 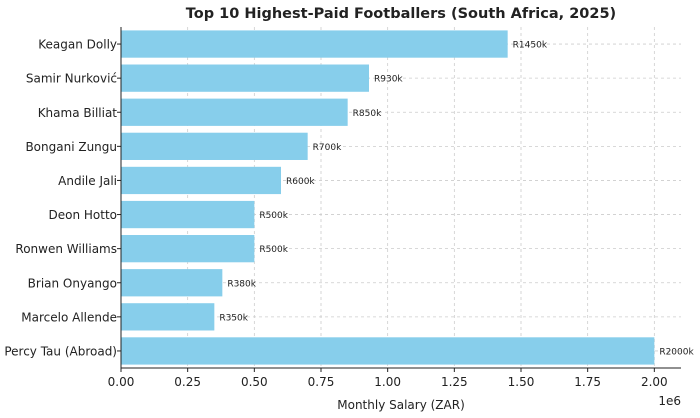 What do you see at coordinates (72, 283) in the screenshot?
I see `y-tick-label: Brian Onyango` at bounding box center [72, 283].